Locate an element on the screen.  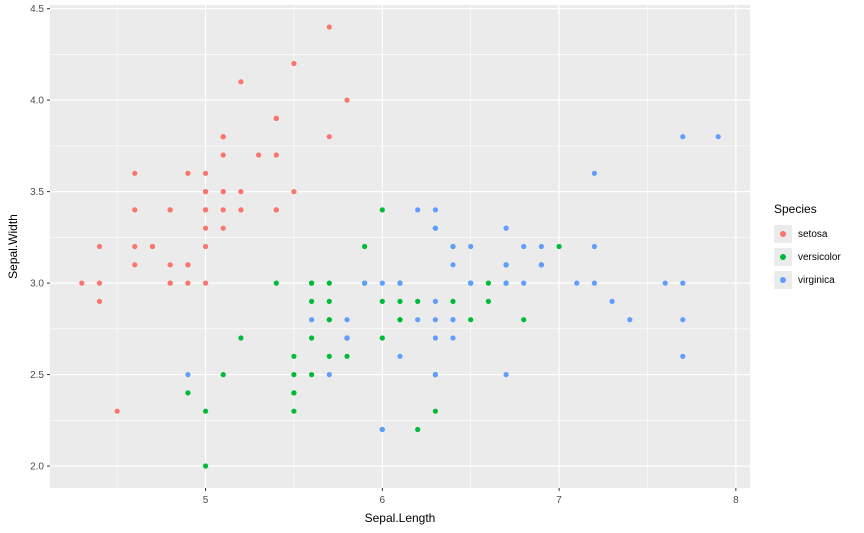
legend-item-virginica: virginica is located at coordinates (807, 280).